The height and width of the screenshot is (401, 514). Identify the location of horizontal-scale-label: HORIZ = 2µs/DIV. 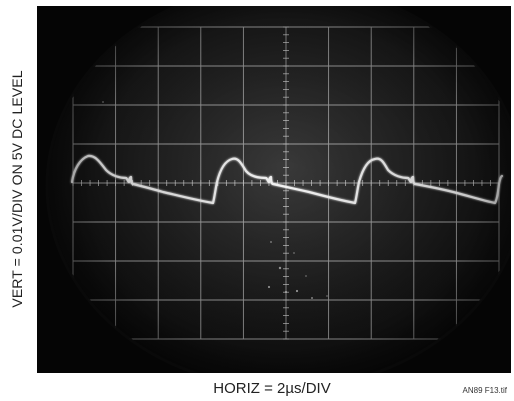
(272, 388).